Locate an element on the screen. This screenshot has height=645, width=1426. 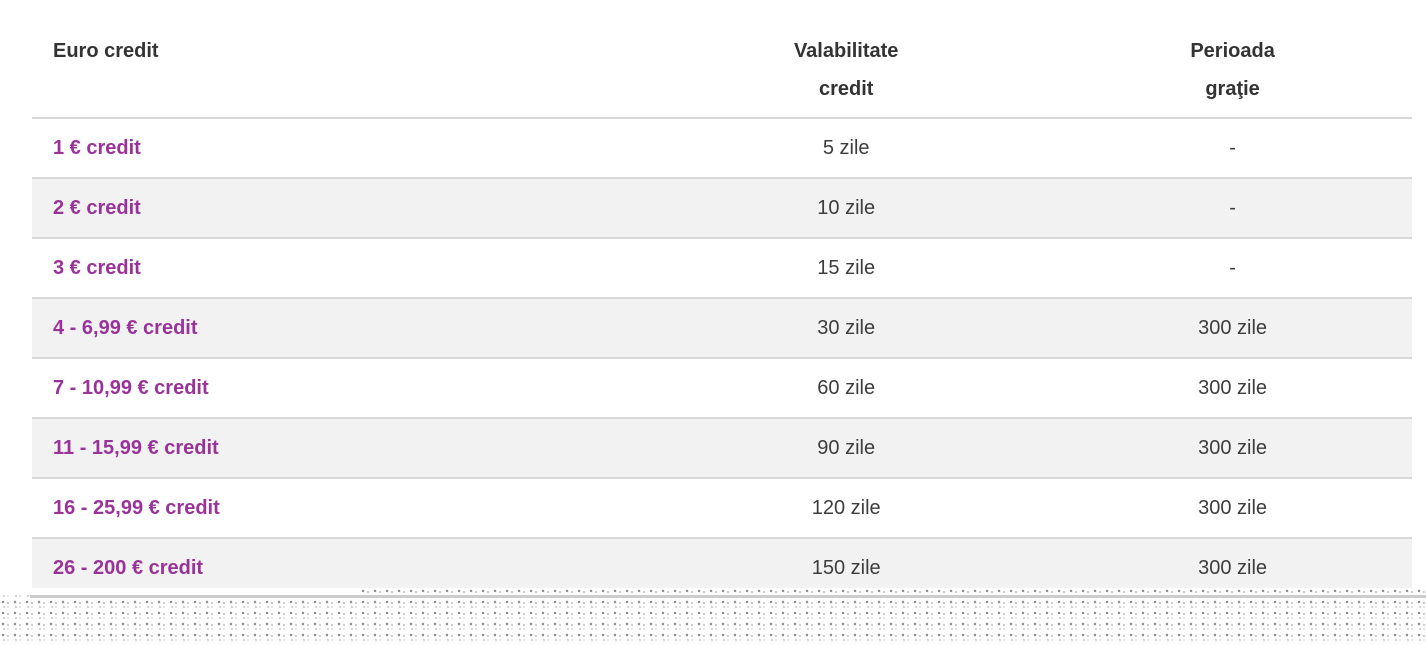
table-row: 7 - 10,99 € credit 60 zile 300 zile is located at coordinates (722, 387).